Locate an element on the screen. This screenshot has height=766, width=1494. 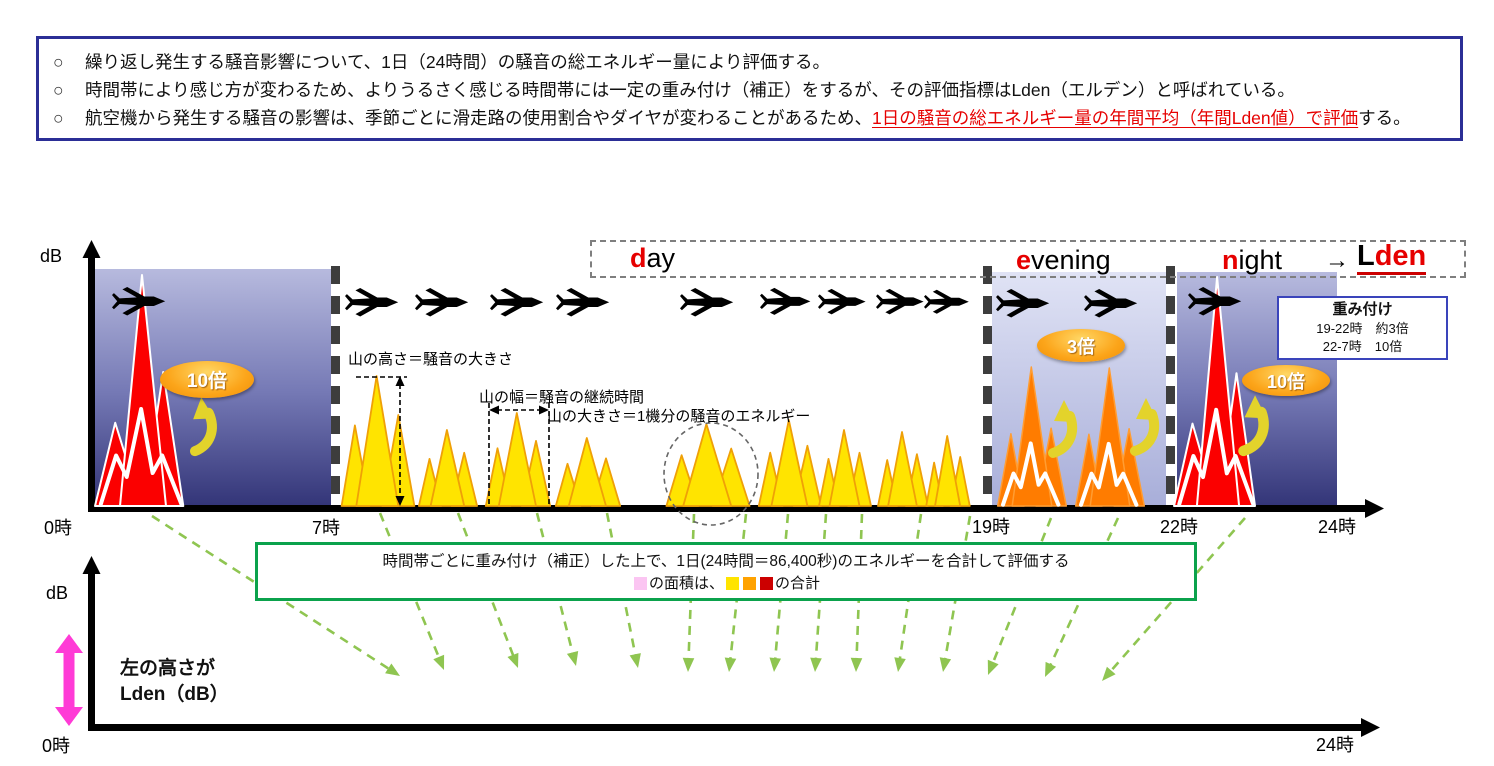
summary-line2: の面積は、 の合計 is located at coordinates (726, 583).